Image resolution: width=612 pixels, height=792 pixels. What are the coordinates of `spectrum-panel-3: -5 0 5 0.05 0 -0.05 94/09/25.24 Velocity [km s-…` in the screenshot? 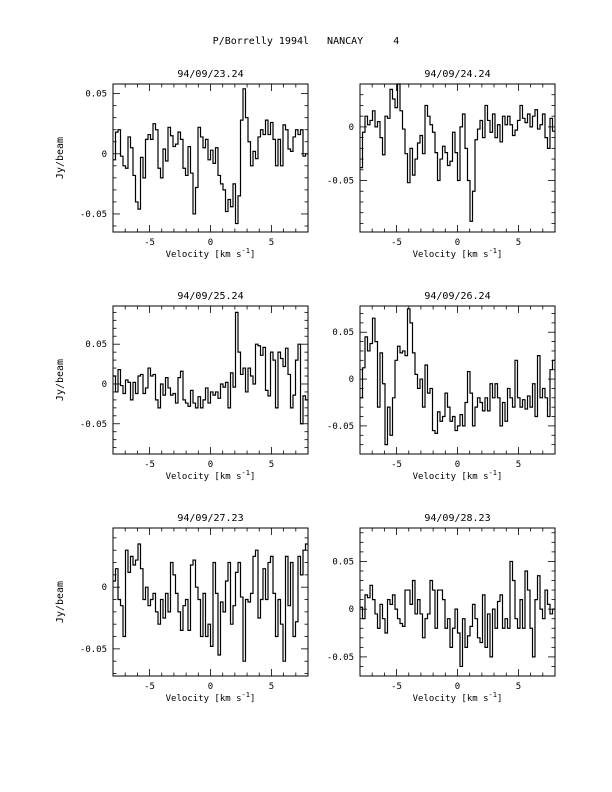 It's located at (182, 386).